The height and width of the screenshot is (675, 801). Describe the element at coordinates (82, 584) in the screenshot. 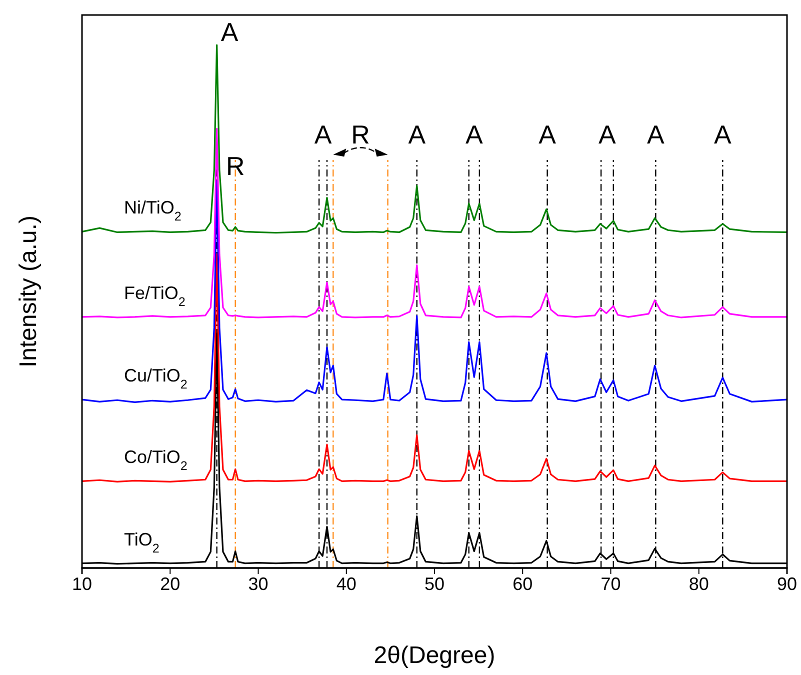

I see `x-tick-label: 10` at that location.